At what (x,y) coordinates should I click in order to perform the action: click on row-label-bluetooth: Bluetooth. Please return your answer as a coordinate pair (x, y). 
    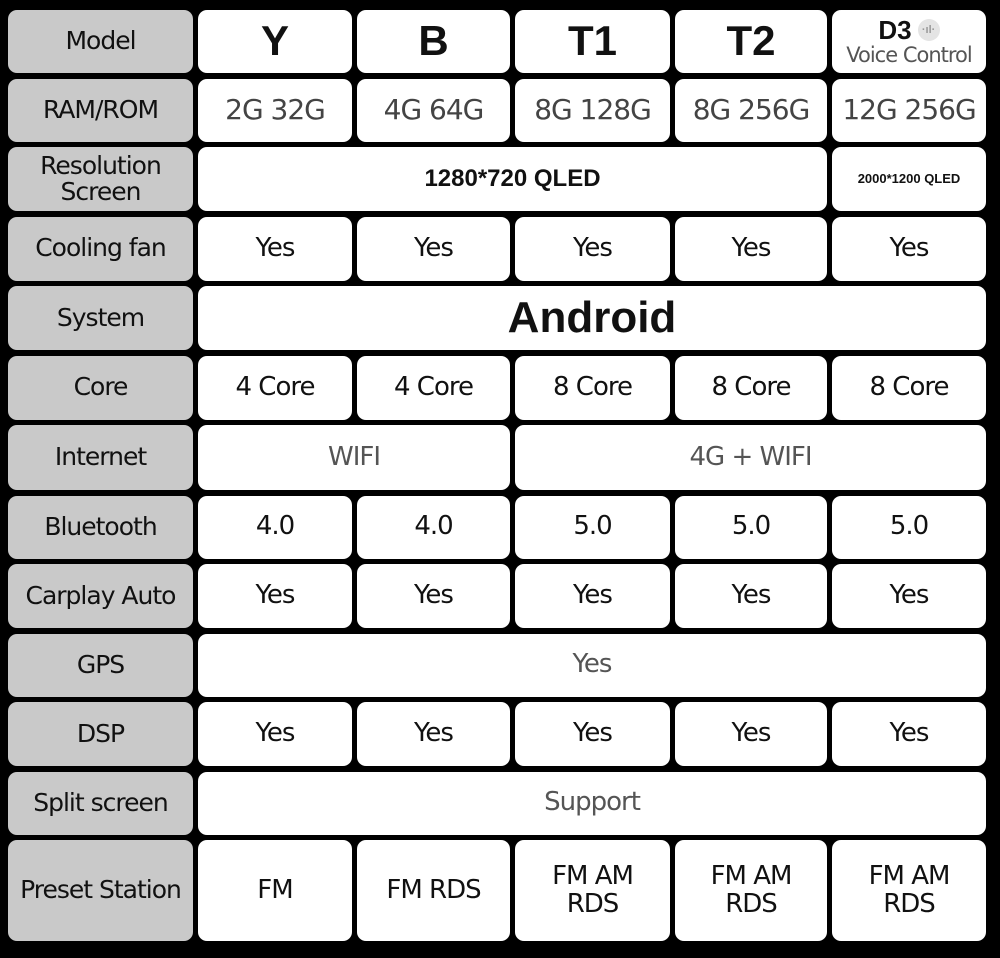
    Looking at the image, I should click on (100, 527).